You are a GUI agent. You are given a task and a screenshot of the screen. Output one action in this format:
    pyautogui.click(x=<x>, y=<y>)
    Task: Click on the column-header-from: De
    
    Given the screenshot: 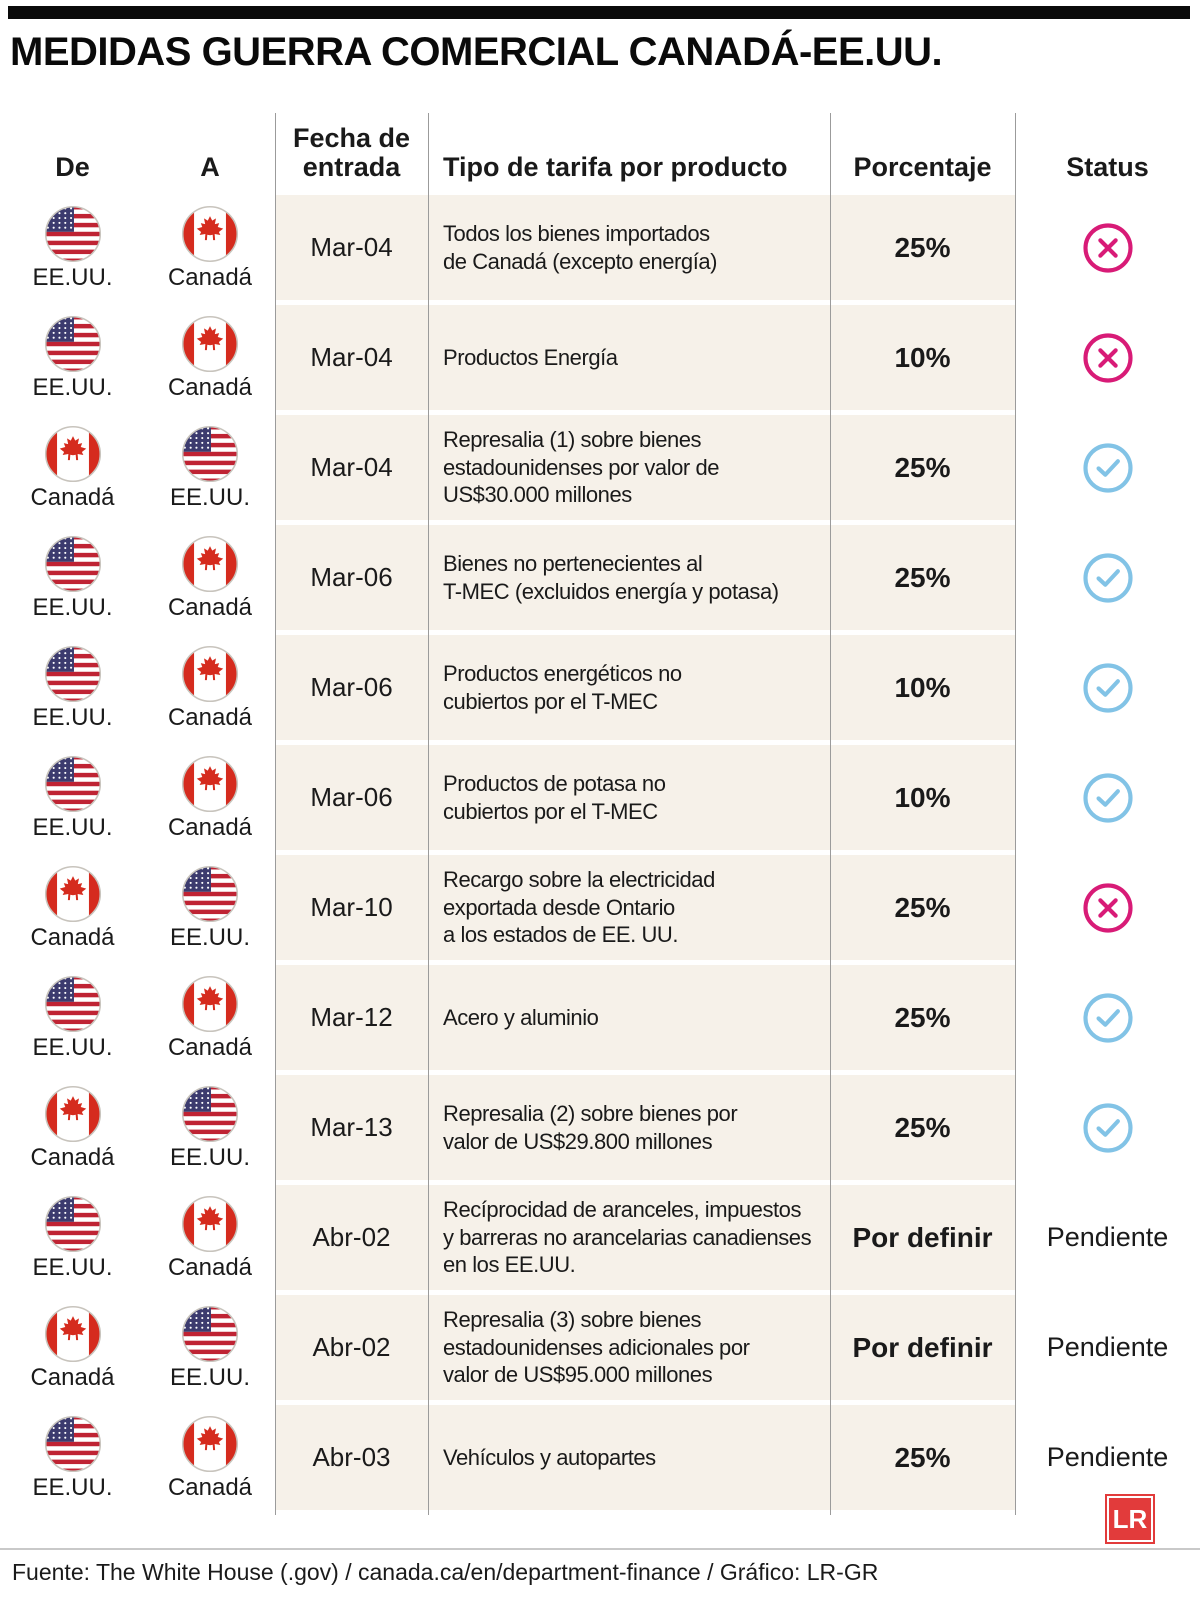 What is the action you would take?
    pyautogui.click(x=72, y=167)
    